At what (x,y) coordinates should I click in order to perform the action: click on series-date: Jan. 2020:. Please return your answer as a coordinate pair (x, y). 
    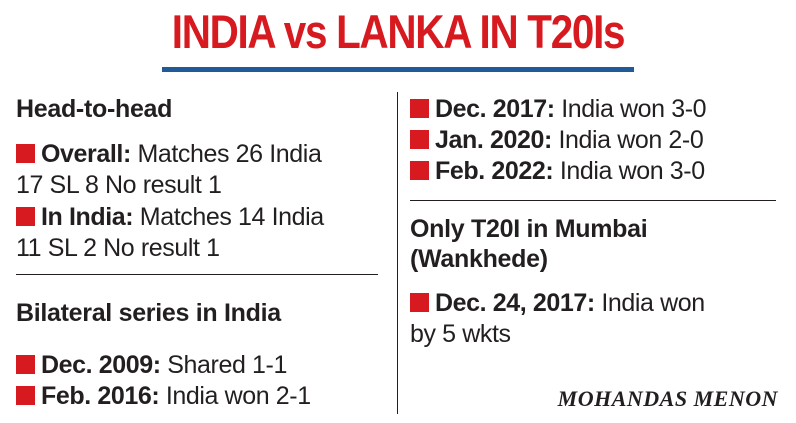
    Looking at the image, I should click on (493, 140).